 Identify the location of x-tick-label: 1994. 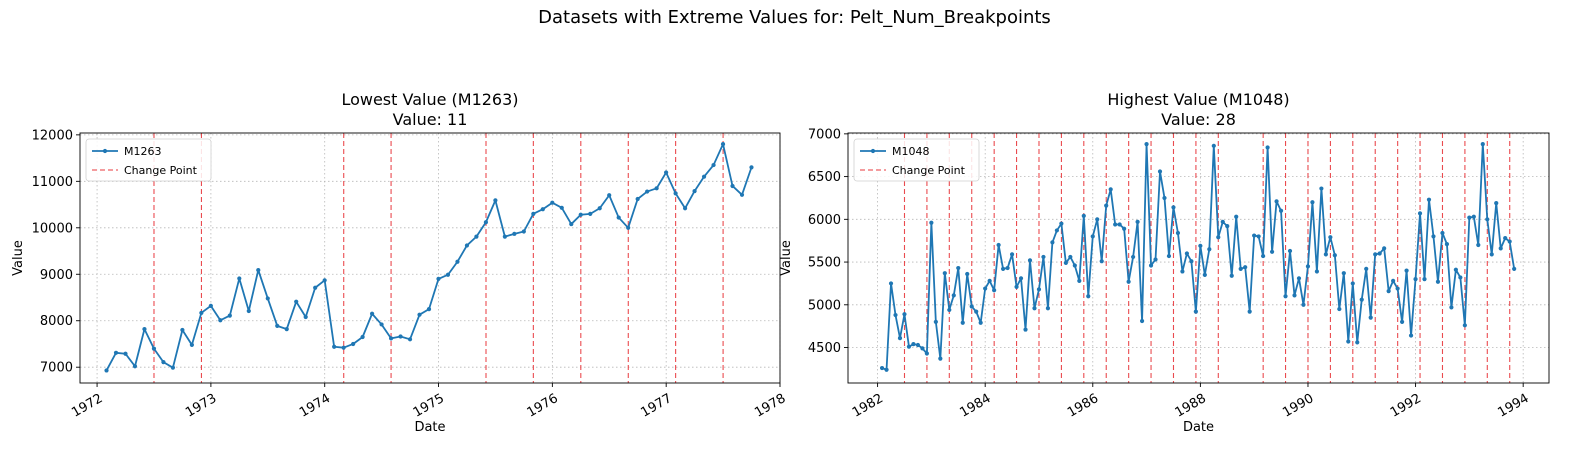
(1513, 406).